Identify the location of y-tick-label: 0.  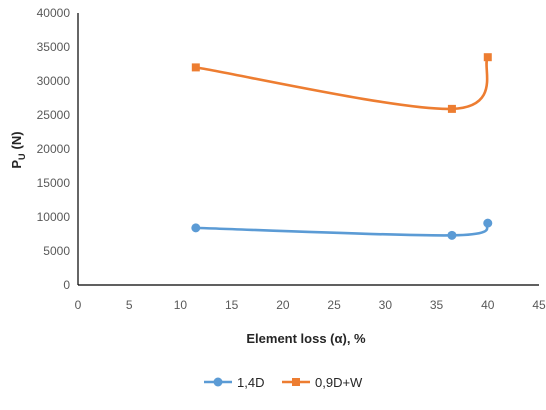
(66, 285).